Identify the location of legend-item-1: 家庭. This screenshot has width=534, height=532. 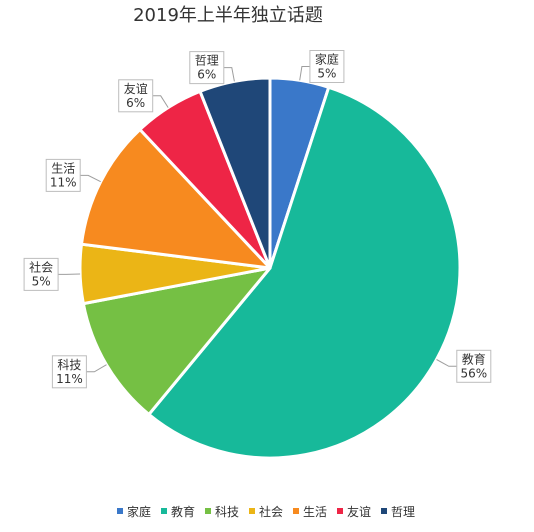
(134, 511).